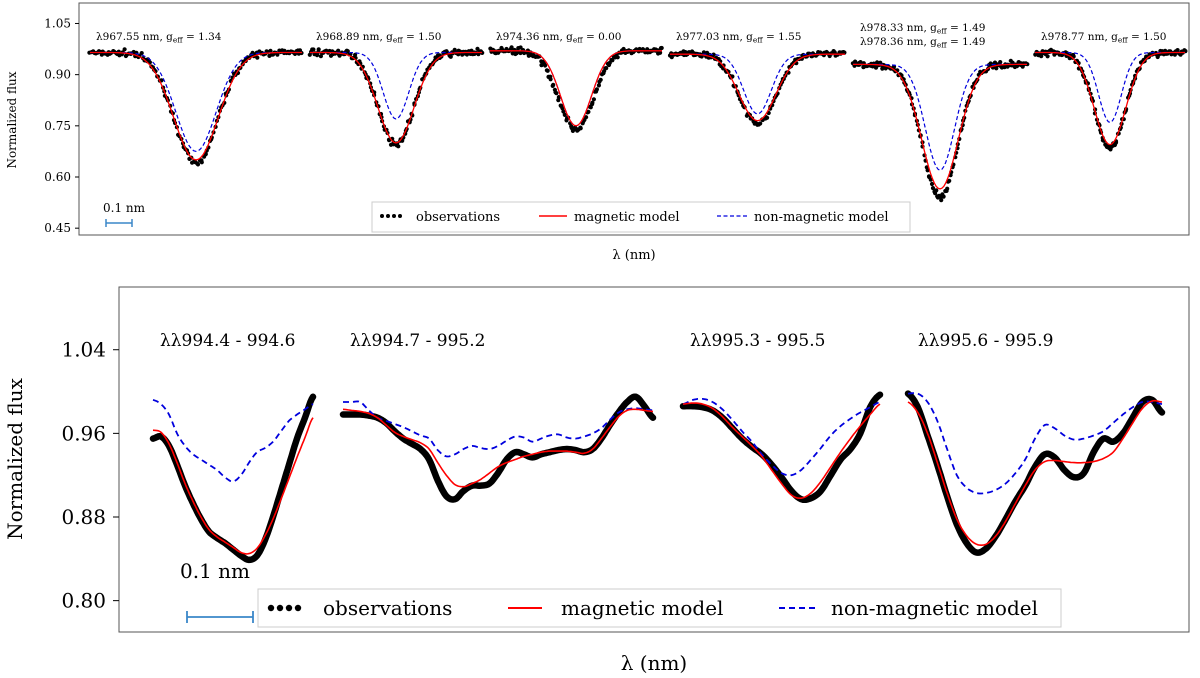 The width and height of the screenshot is (1200, 678). What do you see at coordinates (923, 29) in the screenshot?
I see `top-segment-label: λ978.33 nm, geff = 1.49` at bounding box center [923, 29].